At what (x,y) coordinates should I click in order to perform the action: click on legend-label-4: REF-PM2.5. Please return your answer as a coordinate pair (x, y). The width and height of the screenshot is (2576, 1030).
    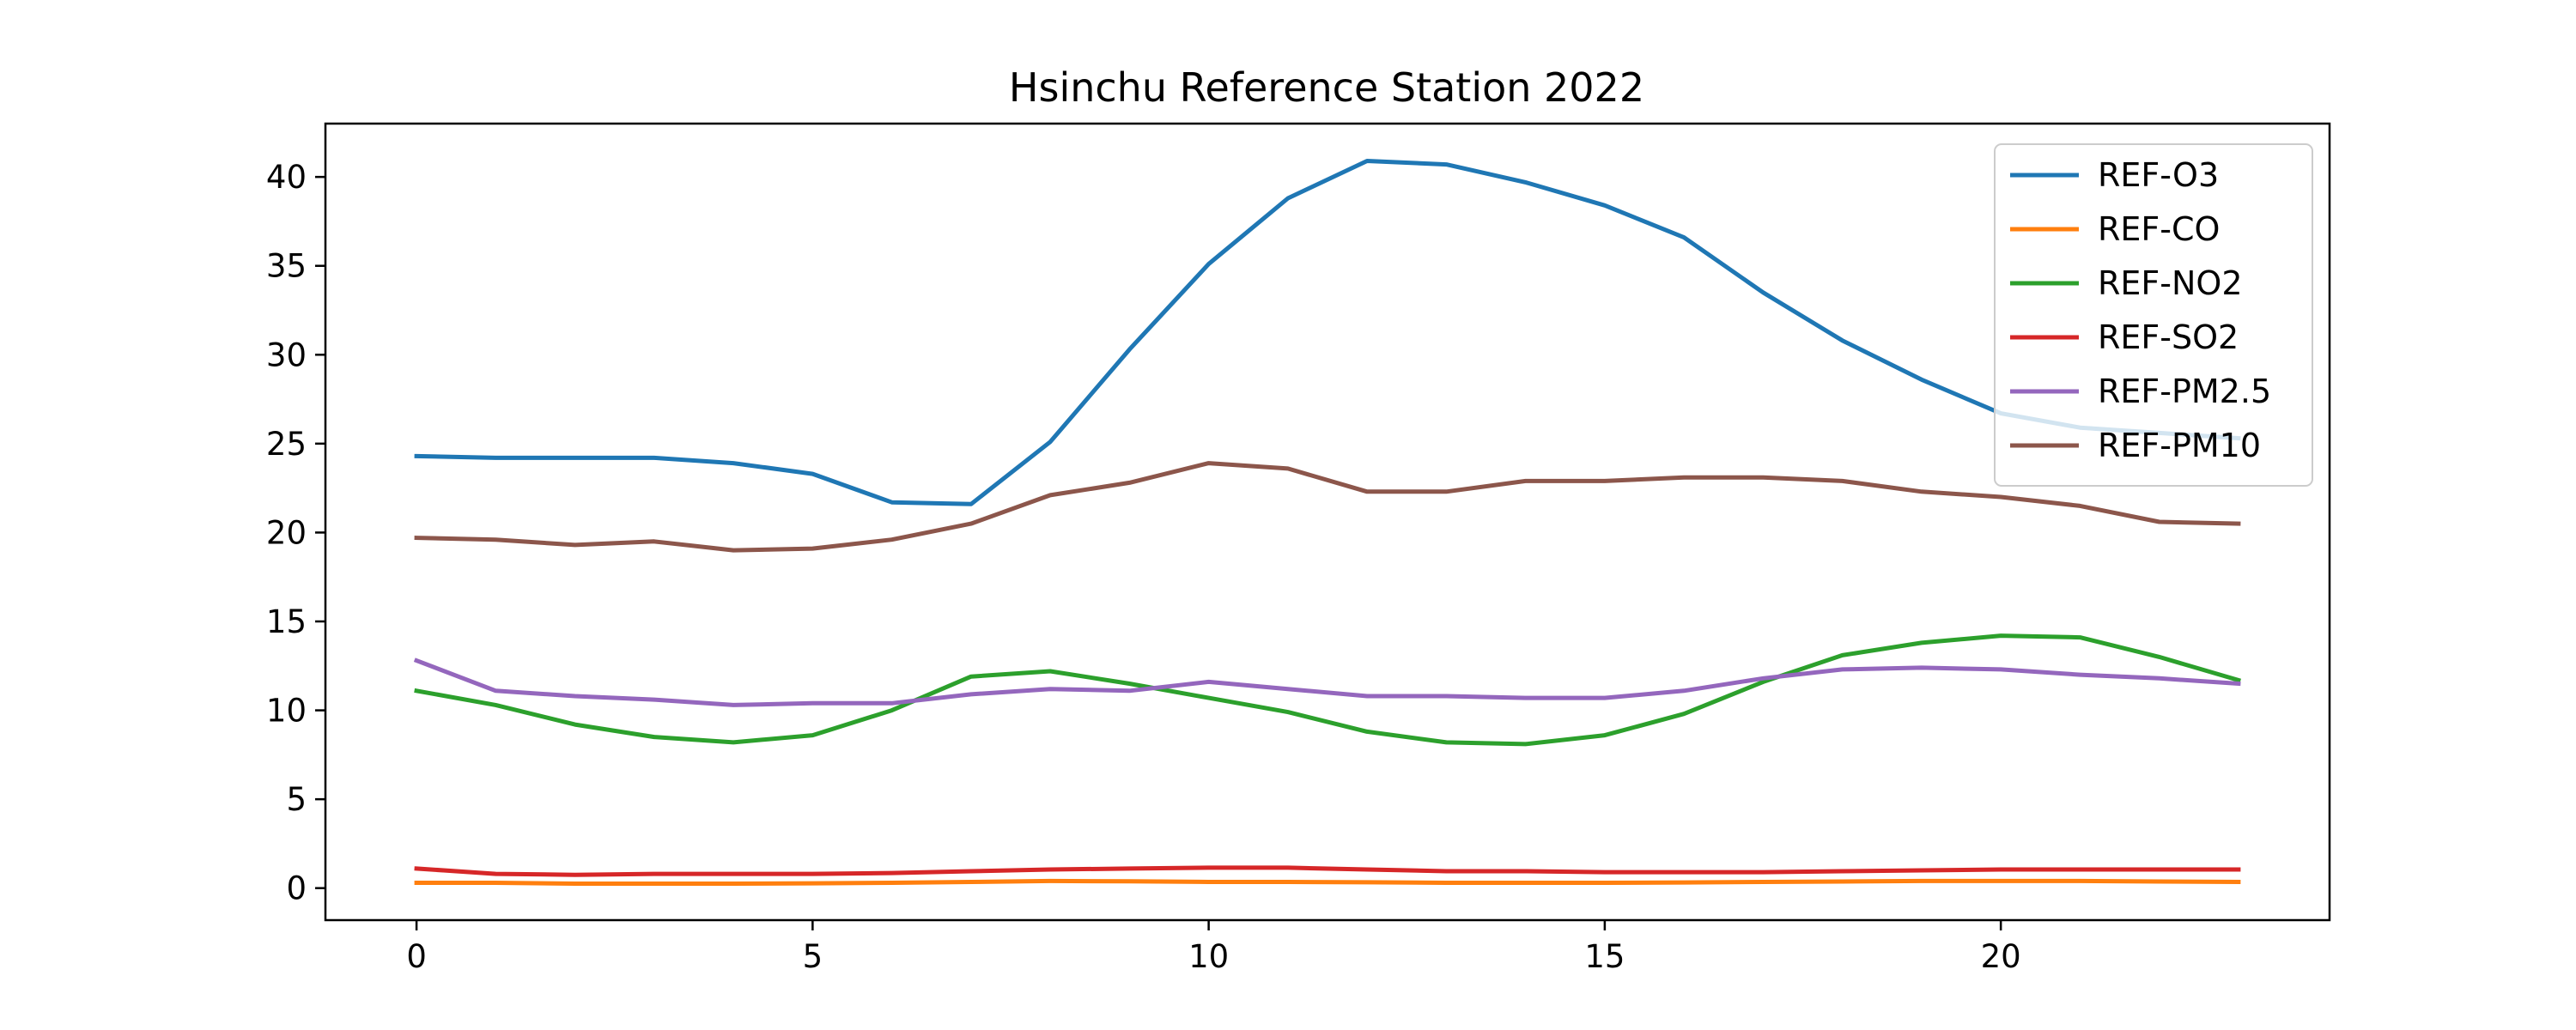
    Looking at the image, I should click on (2185, 391).